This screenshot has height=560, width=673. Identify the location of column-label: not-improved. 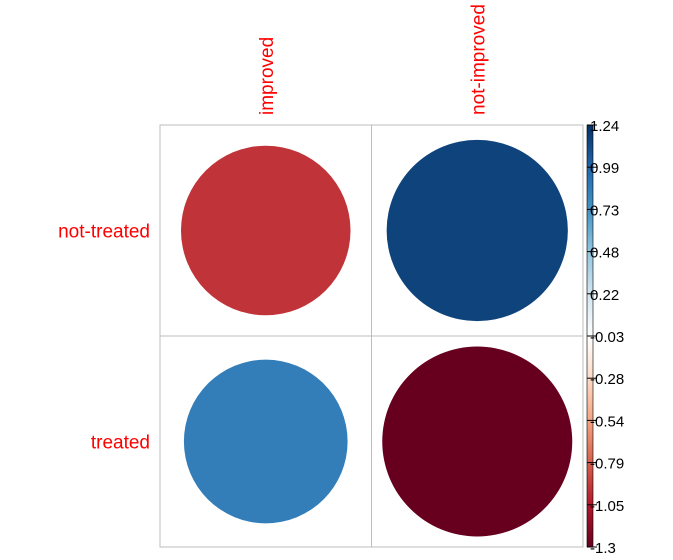
(478, 59).